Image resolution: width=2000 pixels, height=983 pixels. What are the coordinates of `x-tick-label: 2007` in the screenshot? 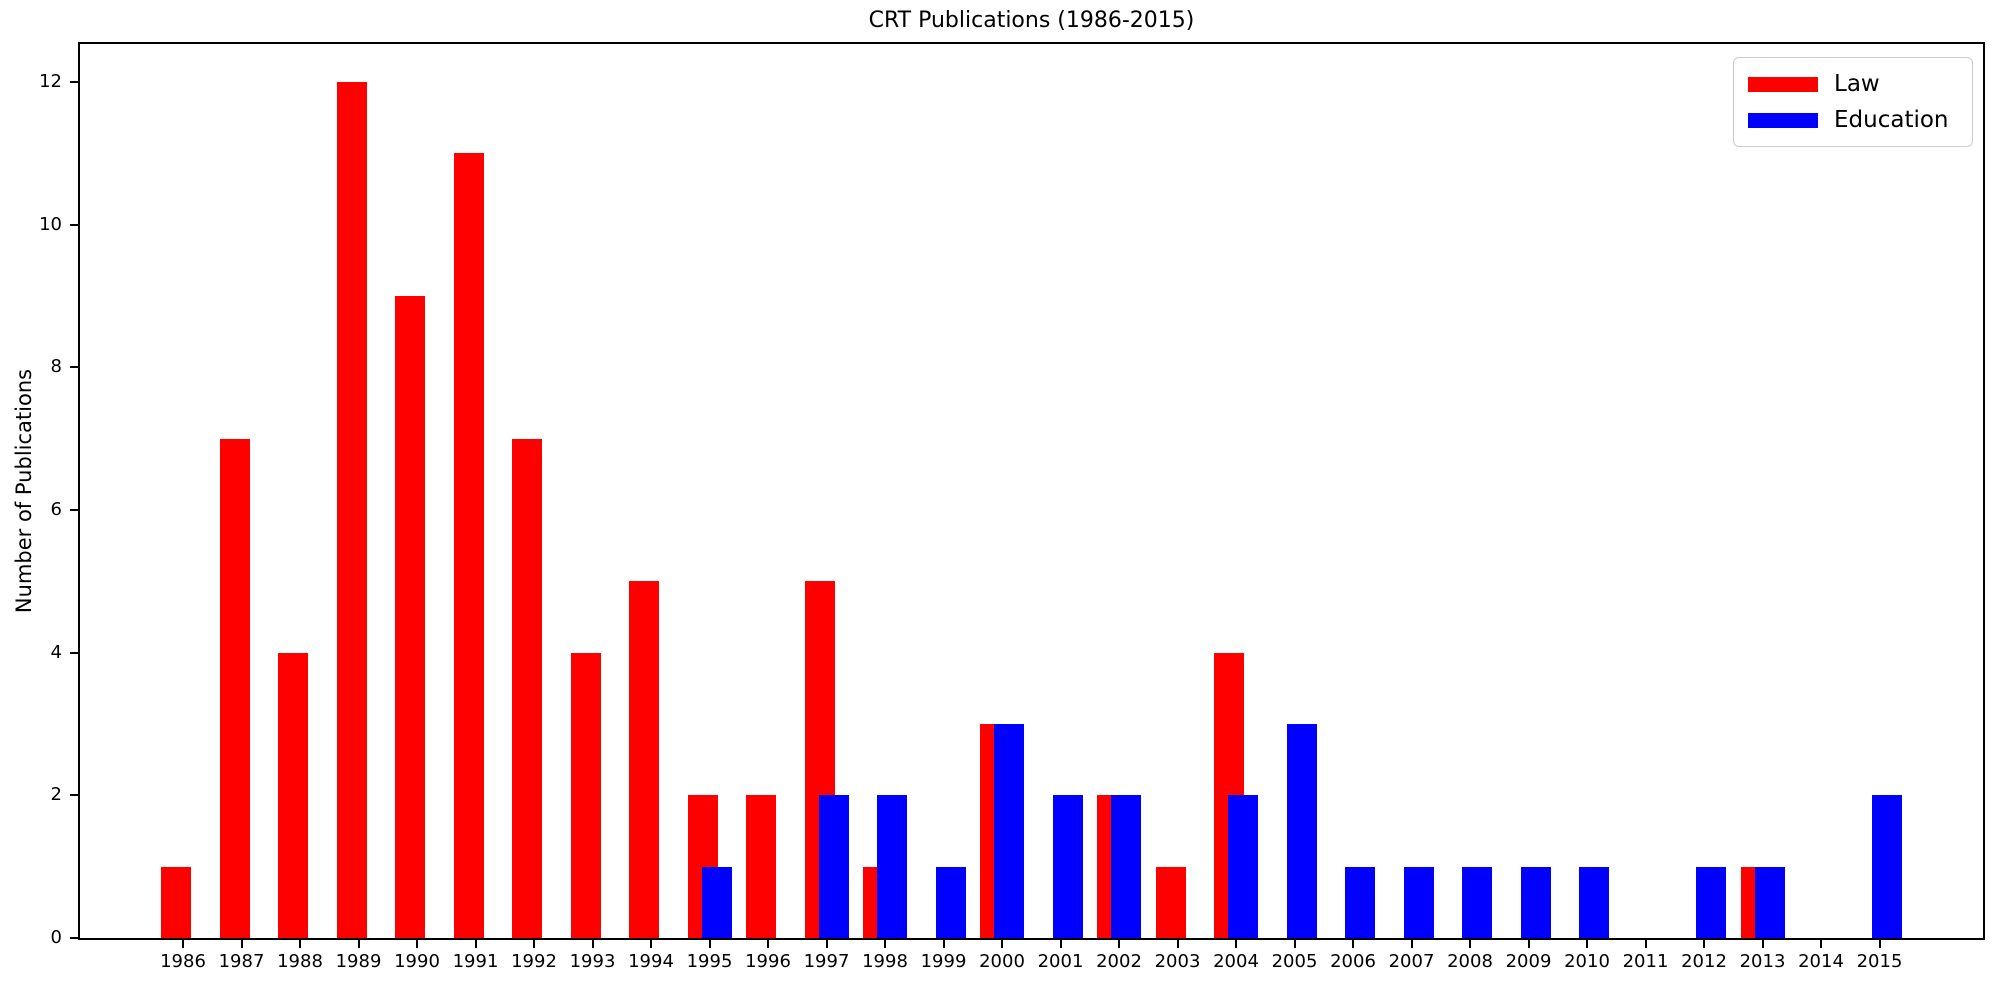 It's located at (1411, 961).